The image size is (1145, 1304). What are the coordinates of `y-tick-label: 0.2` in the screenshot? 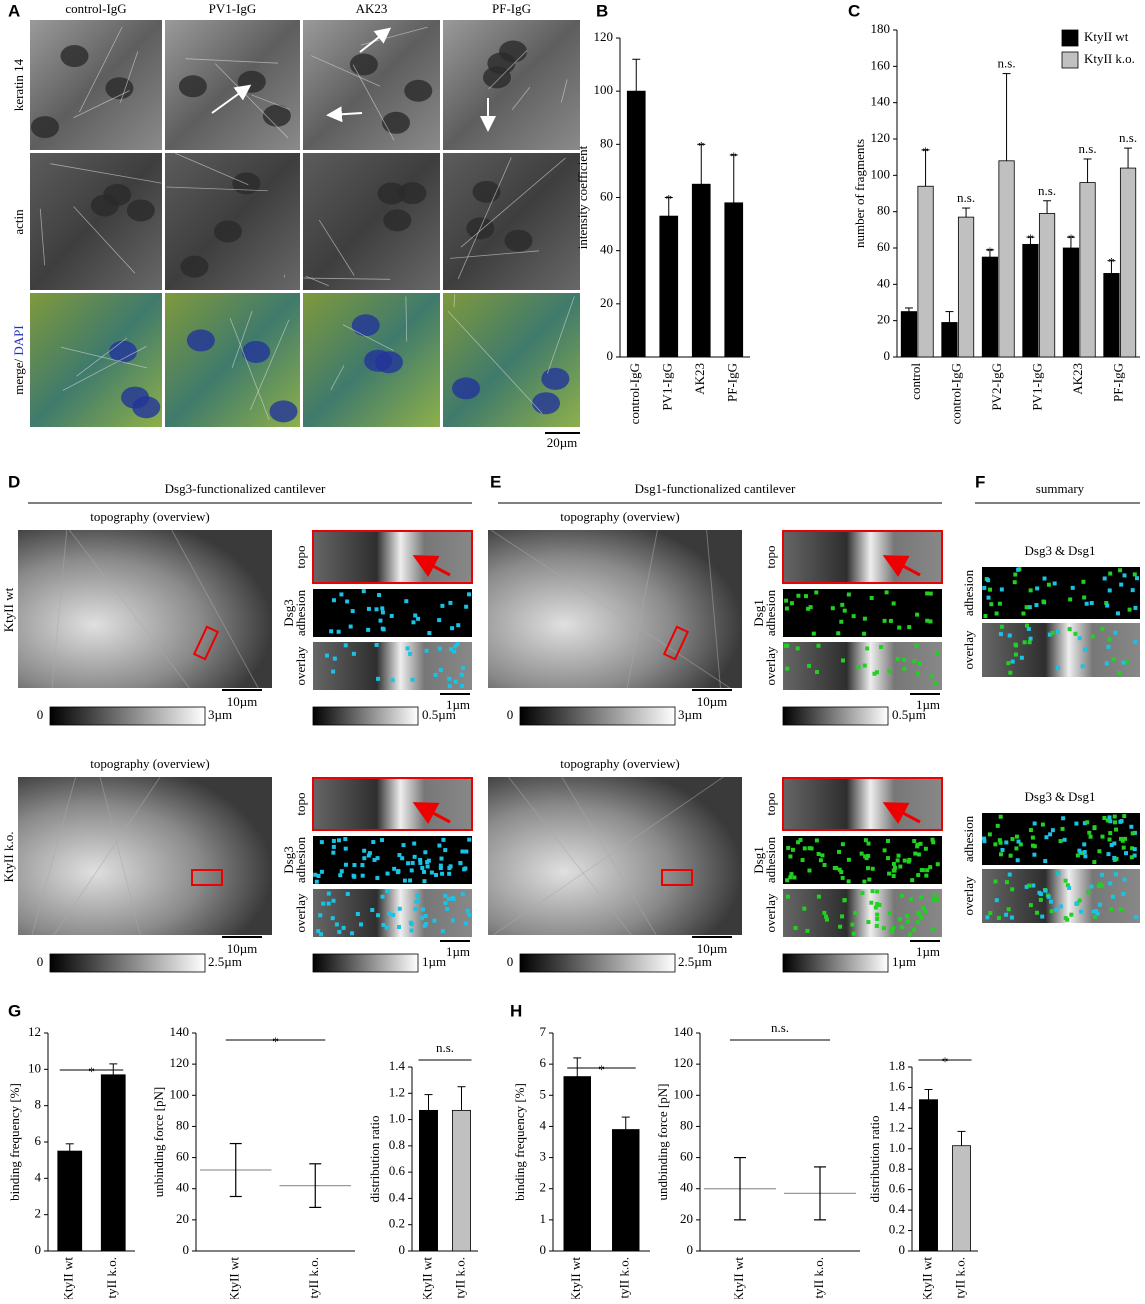 It's located at (397, 1223).